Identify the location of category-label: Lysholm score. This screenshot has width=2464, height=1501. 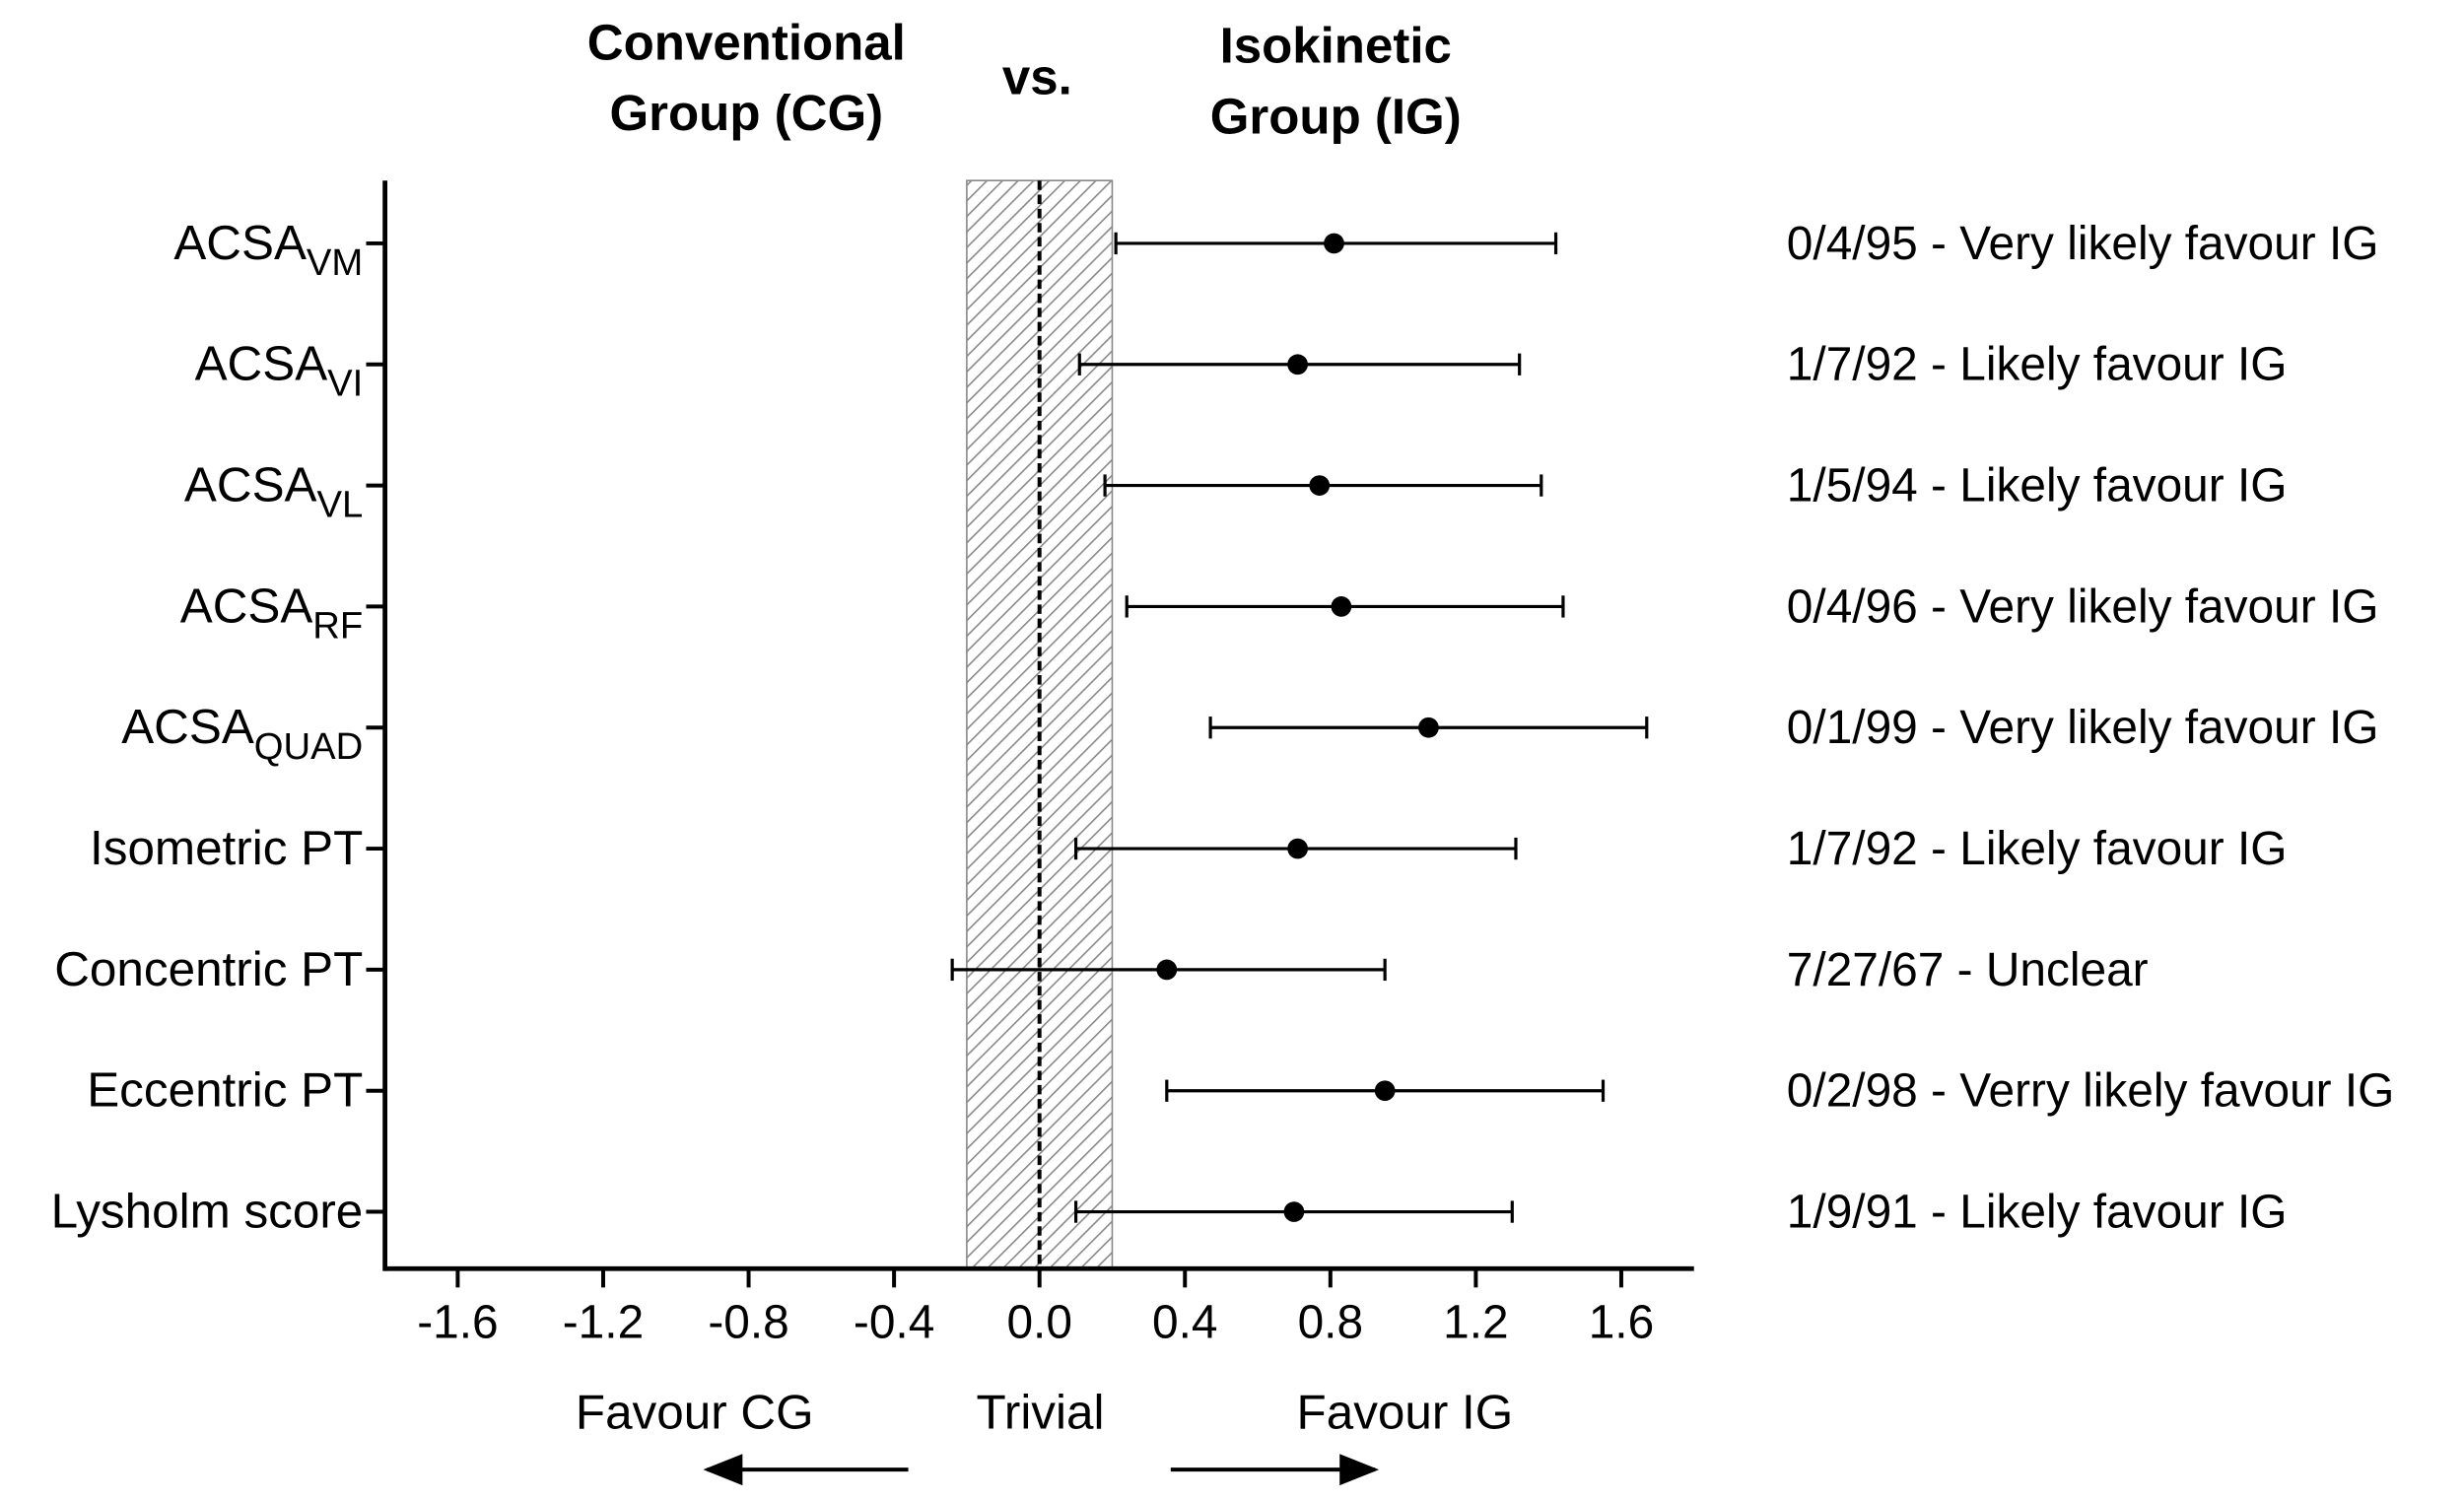
(207, 1212).